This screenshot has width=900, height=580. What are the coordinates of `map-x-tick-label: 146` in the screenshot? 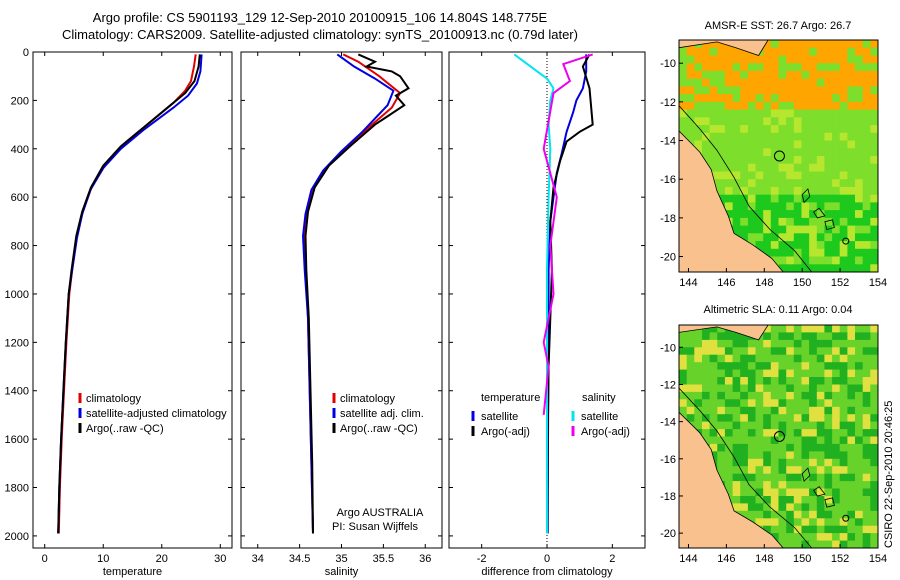 It's located at (726, 283).